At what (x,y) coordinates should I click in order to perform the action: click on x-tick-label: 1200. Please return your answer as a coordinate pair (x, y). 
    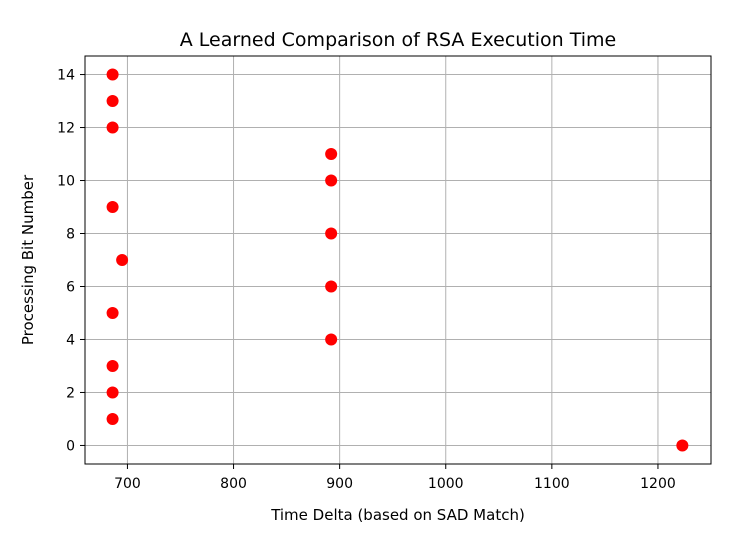
    Looking at the image, I should click on (658, 484).